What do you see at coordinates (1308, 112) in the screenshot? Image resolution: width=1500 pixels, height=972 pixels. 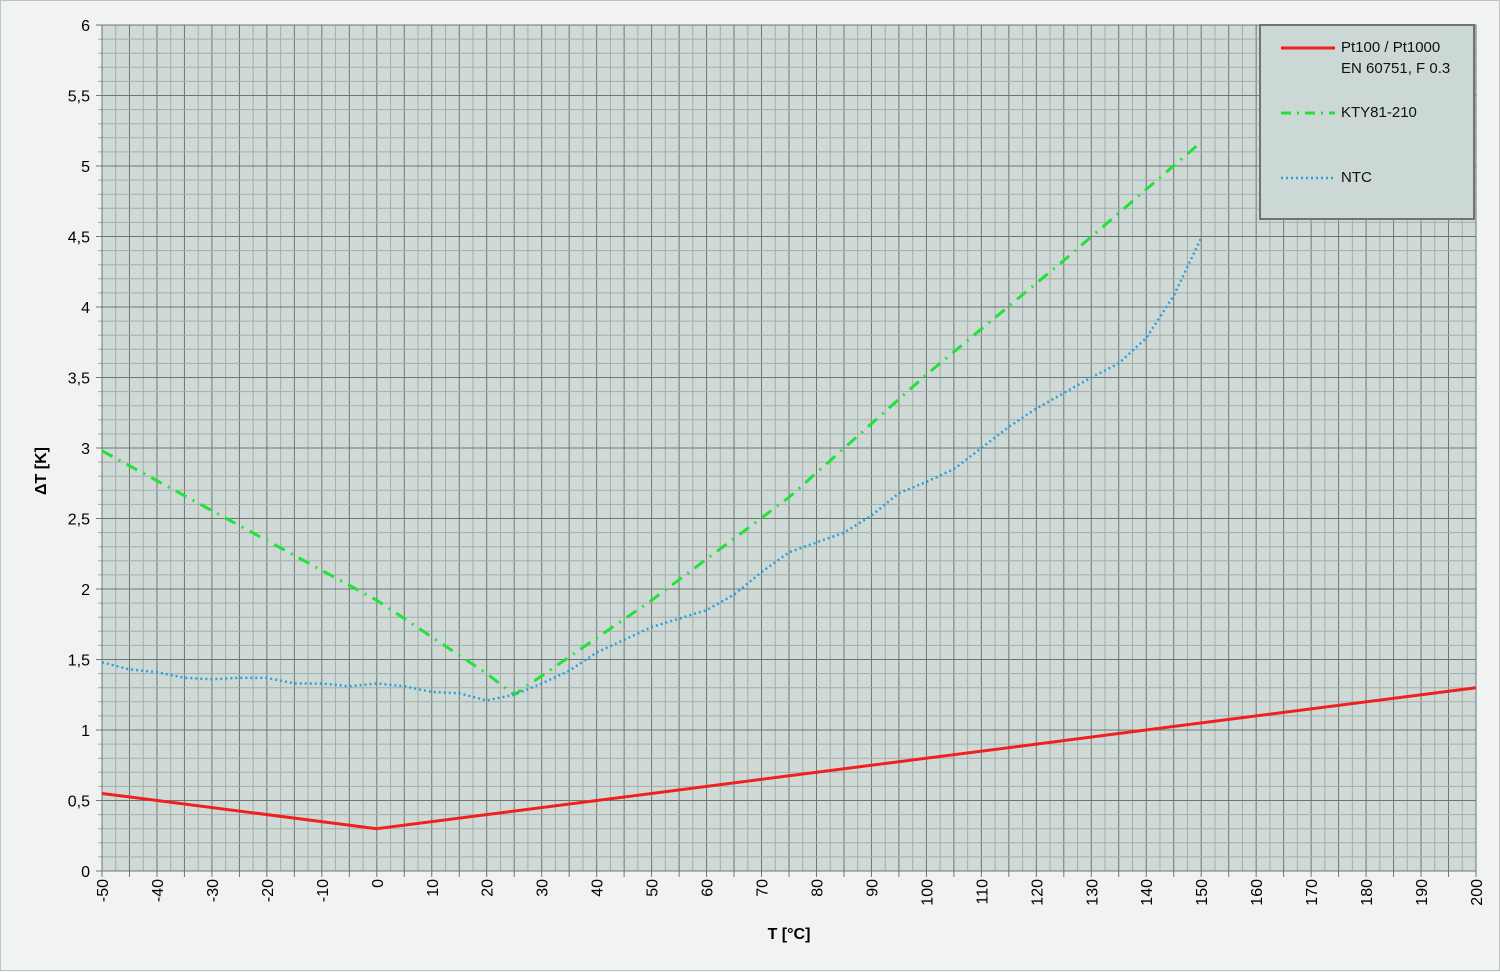 I see `legend-swatch-dashdot-green` at bounding box center [1308, 112].